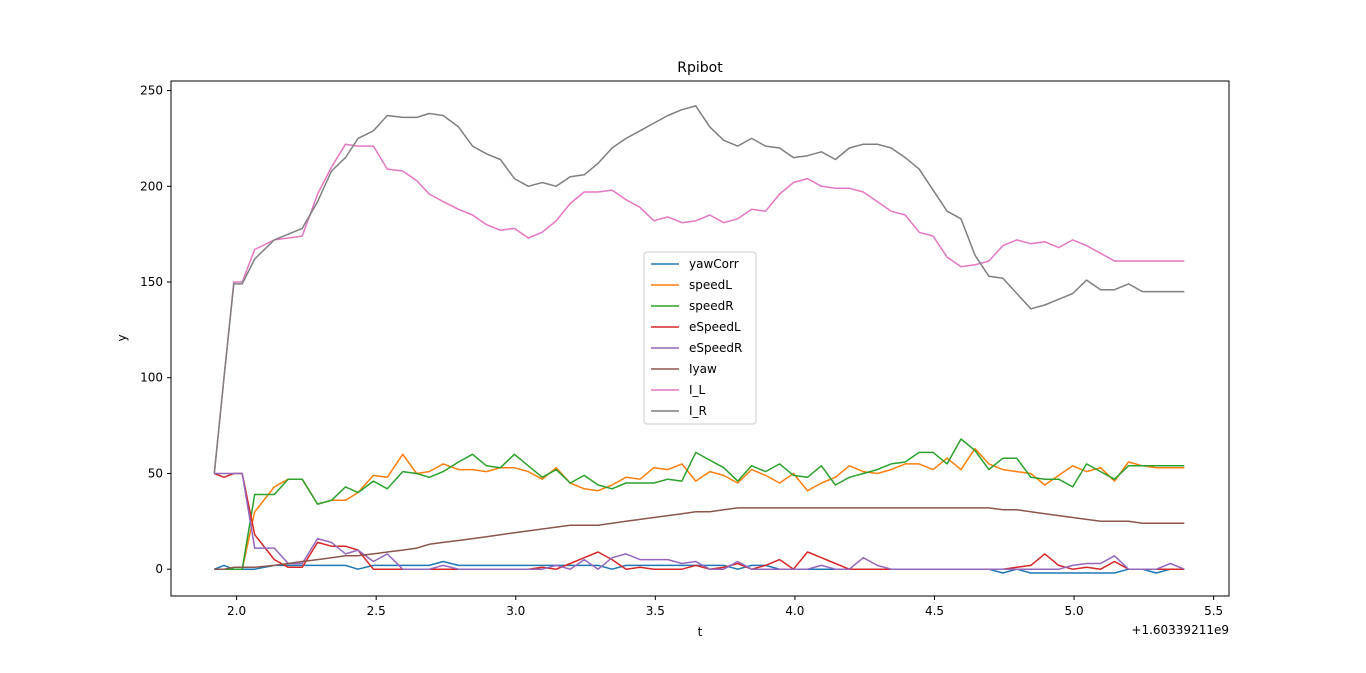 The height and width of the screenshot is (673, 1366). What do you see at coordinates (155, 473) in the screenshot?
I see `y-tick-label: 50` at bounding box center [155, 473].